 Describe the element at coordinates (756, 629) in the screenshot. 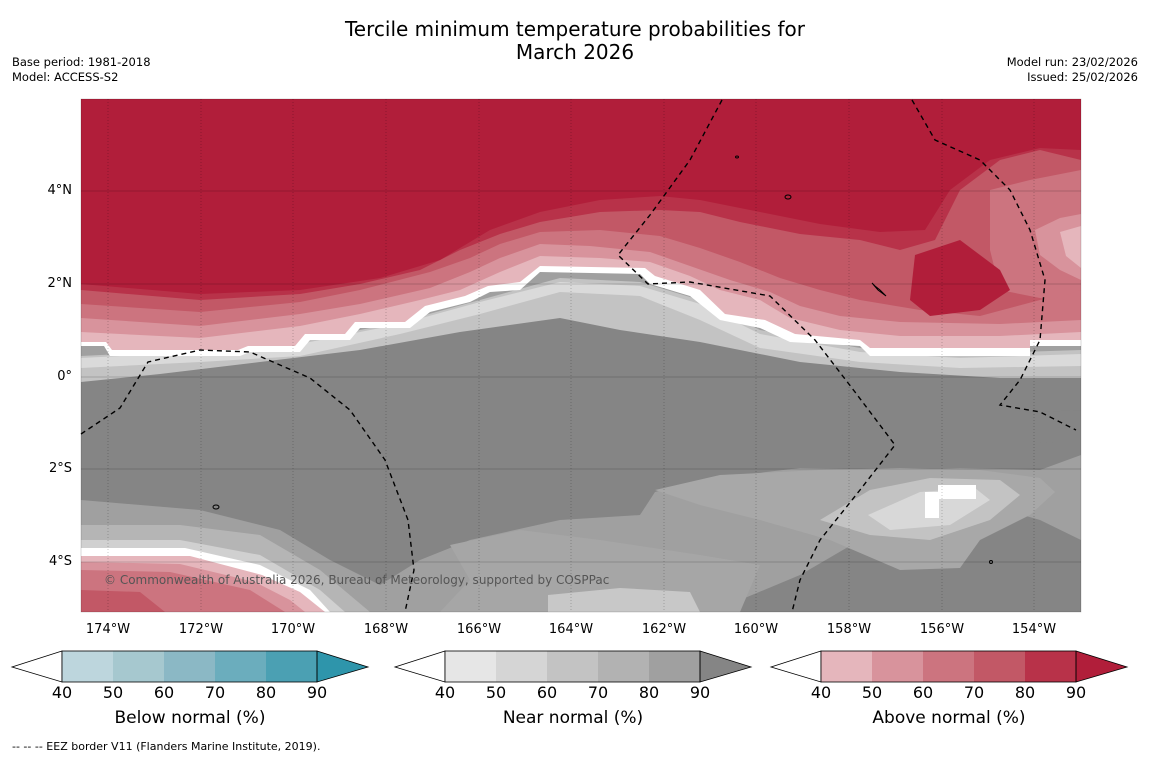

I see `lon-label: 160°W` at that location.